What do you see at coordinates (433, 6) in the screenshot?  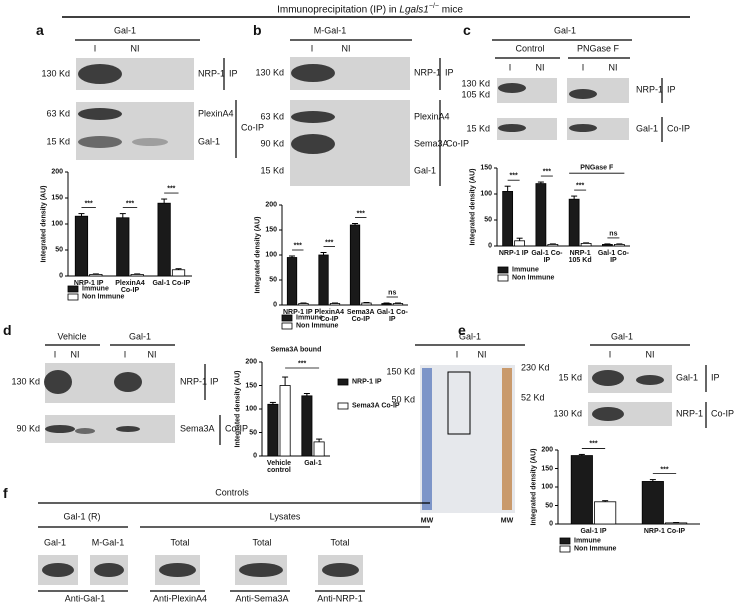 I see `title-sup: −/−` at bounding box center [433, 6].